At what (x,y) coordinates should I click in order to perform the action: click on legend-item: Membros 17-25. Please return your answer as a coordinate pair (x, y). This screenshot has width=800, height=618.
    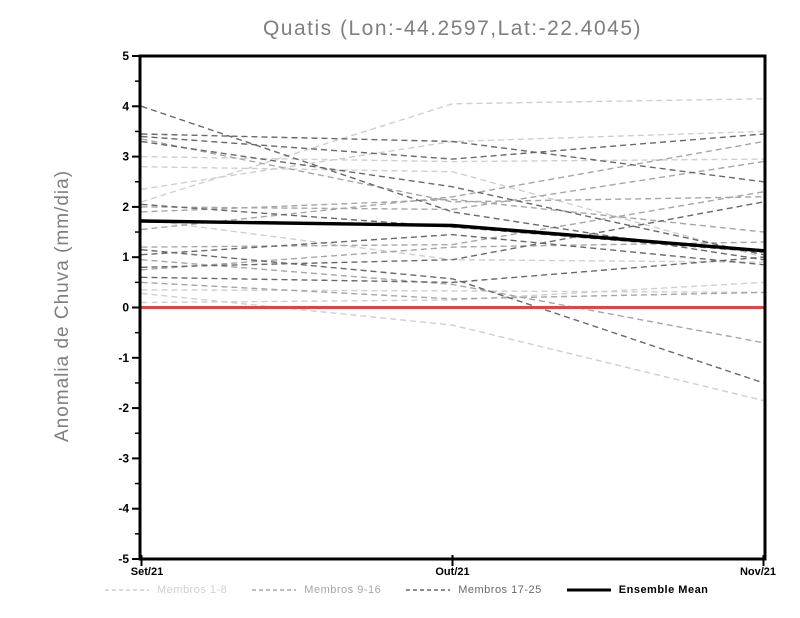
    Looking at the image, I should click on (473, 590).